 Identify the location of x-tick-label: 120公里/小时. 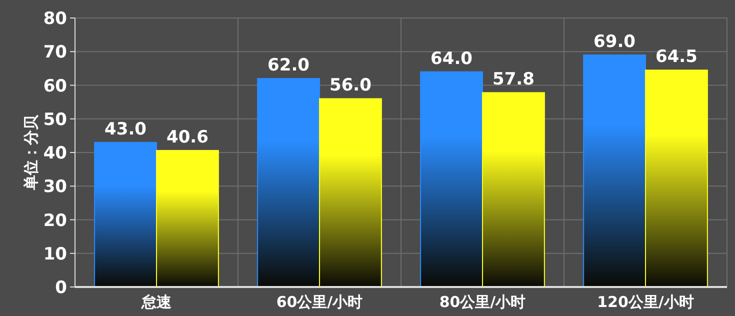
(645, 302).